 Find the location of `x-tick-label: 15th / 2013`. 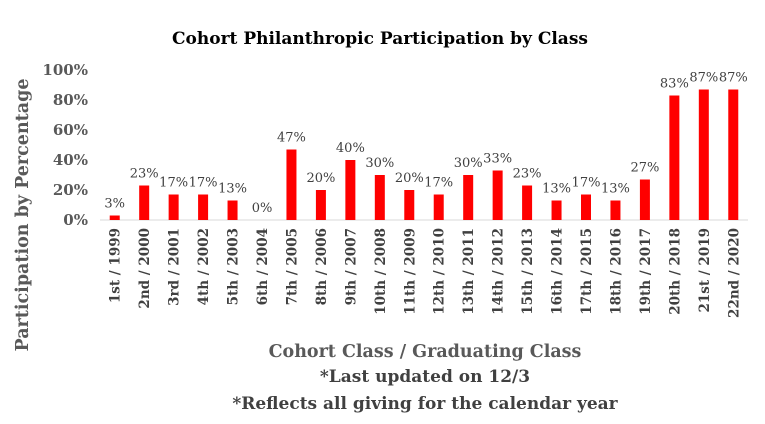

x-tick-label: 15th / 2013 is located at coordinates (528, 271).